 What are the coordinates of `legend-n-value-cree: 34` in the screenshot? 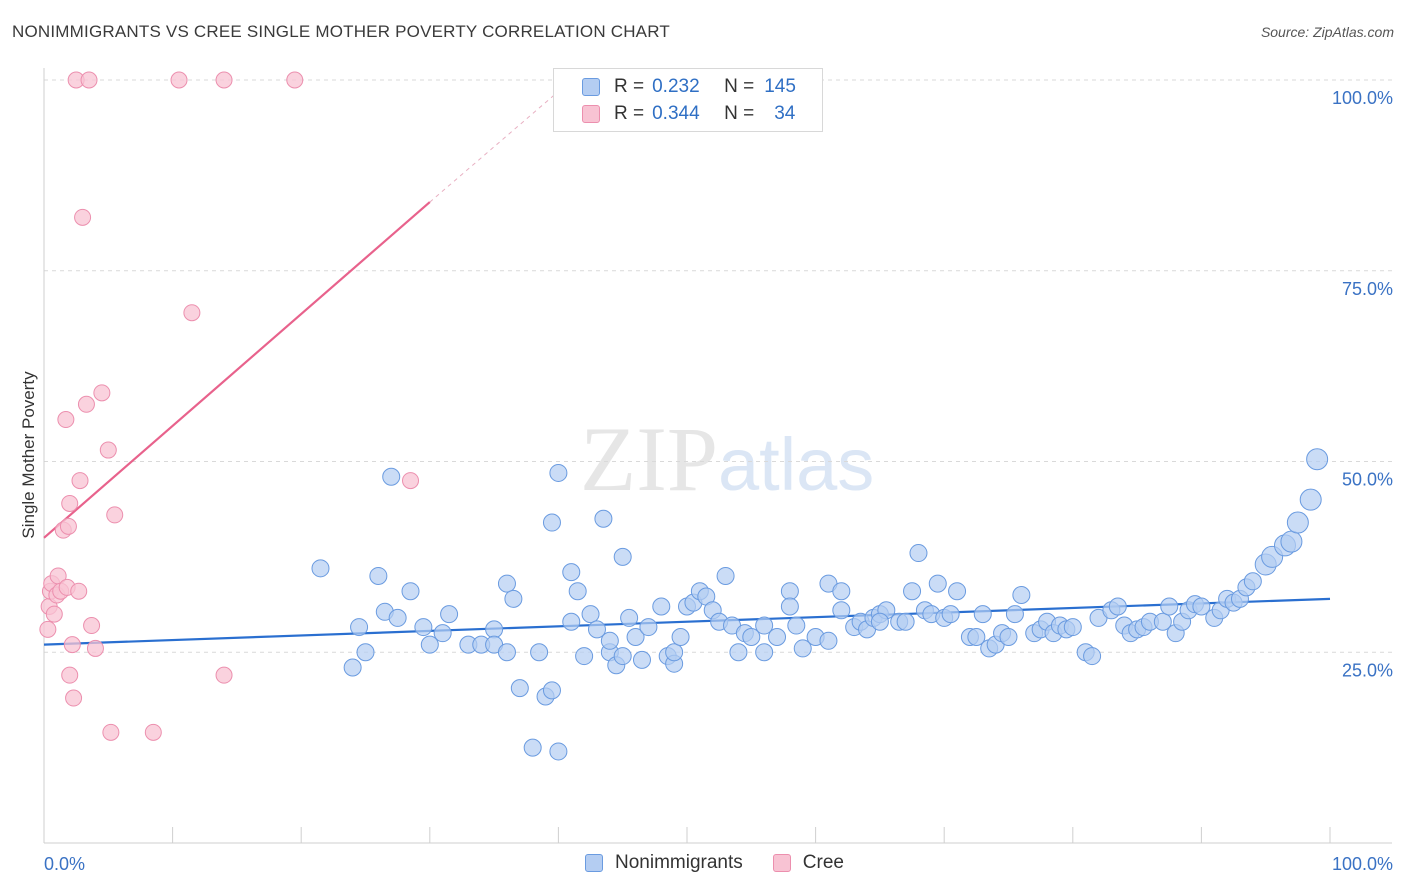 It's located at (785, 113).